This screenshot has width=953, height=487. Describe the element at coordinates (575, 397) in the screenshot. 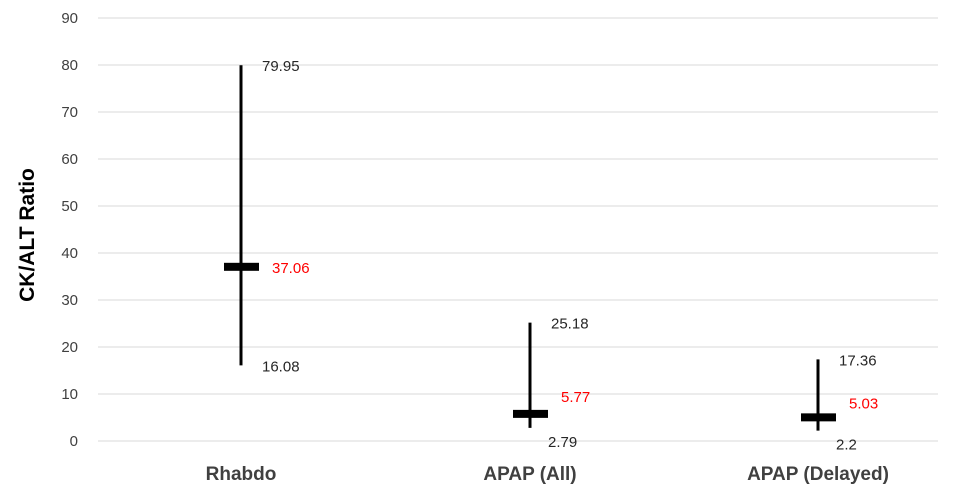

I see `median-value-label: 5.77` at that location.